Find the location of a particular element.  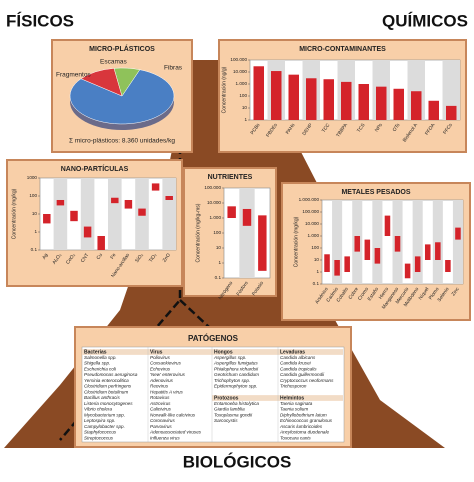

table-header: Protozoos is located at coordinates (226, 398).